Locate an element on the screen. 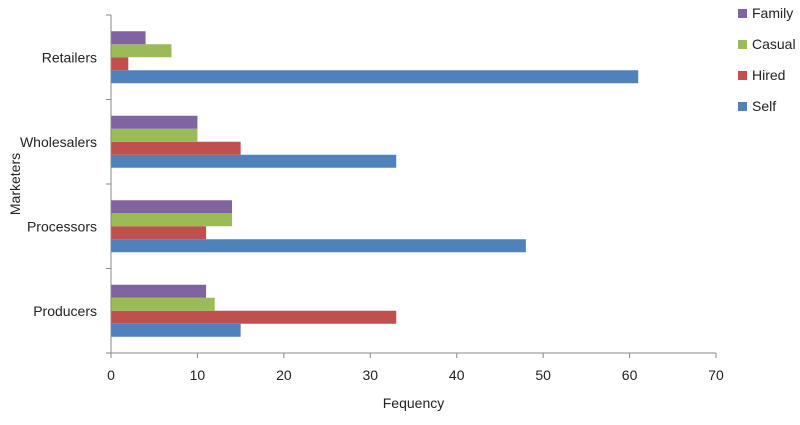 The image size is (800, 425). legend-label-casual: Casual is located at coordinates (774, 44).